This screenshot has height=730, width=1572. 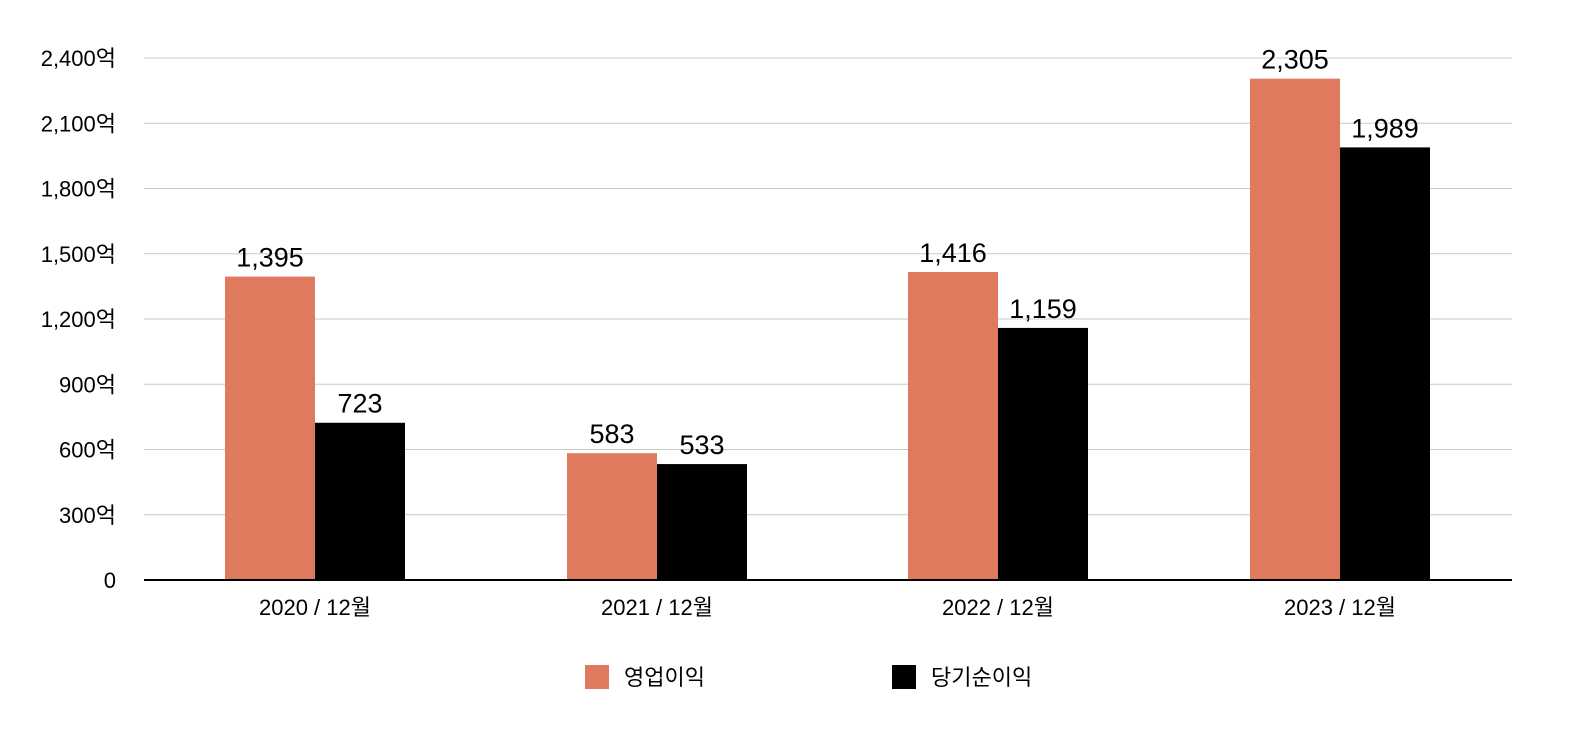 I want to click on data-label: 723, so click(x=359, y=404).